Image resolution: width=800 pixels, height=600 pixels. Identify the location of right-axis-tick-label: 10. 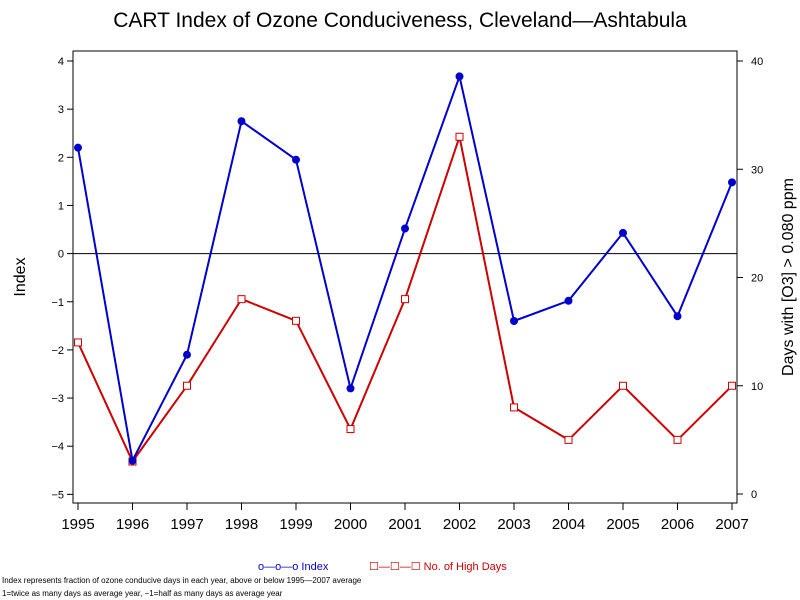
(757, 387).